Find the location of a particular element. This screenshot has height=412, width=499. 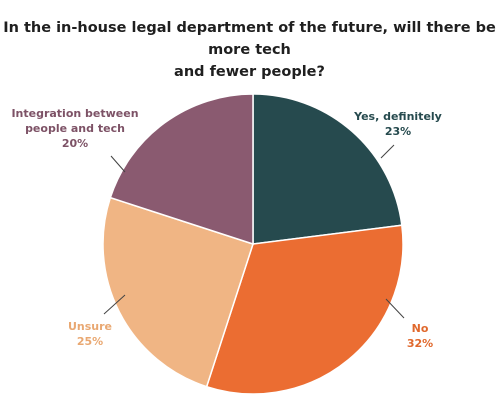

pie-slice-integration-between-people-and-tech is located at coordinates (181, 169).